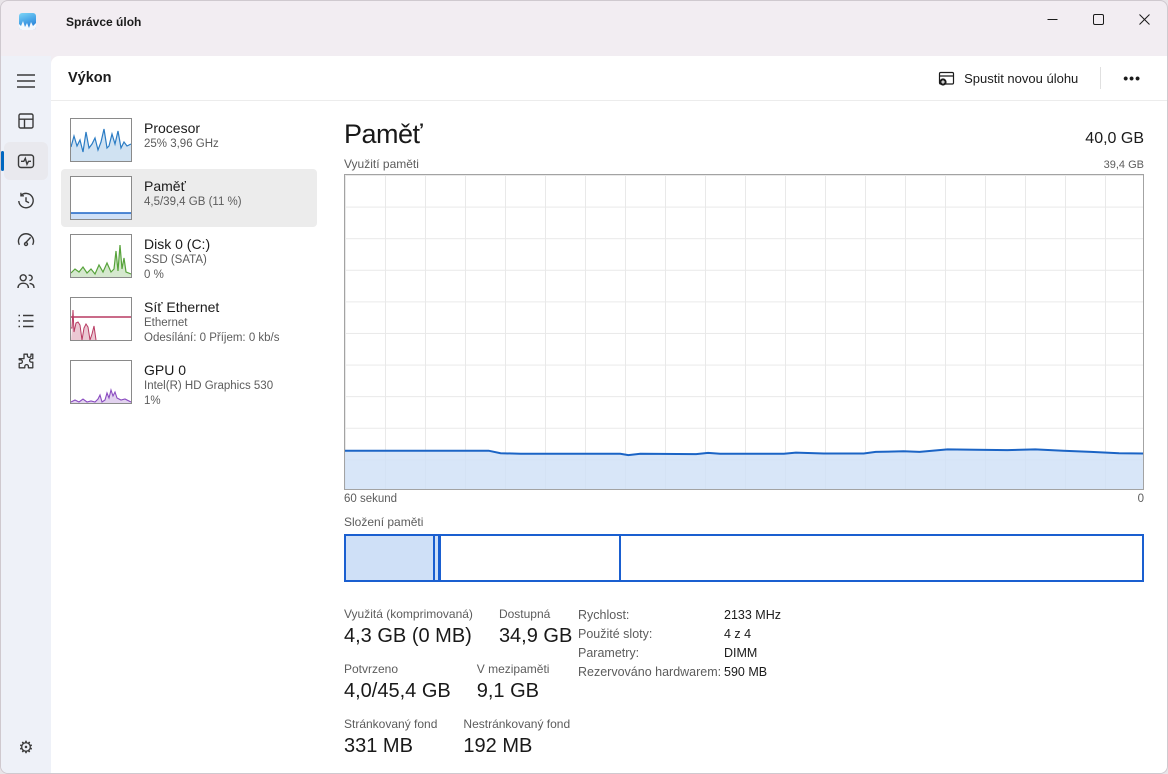  Describe the element at coordinates (177, 244) in the screenshot. I see `device-title: Disk 0 (C:)` at that location.